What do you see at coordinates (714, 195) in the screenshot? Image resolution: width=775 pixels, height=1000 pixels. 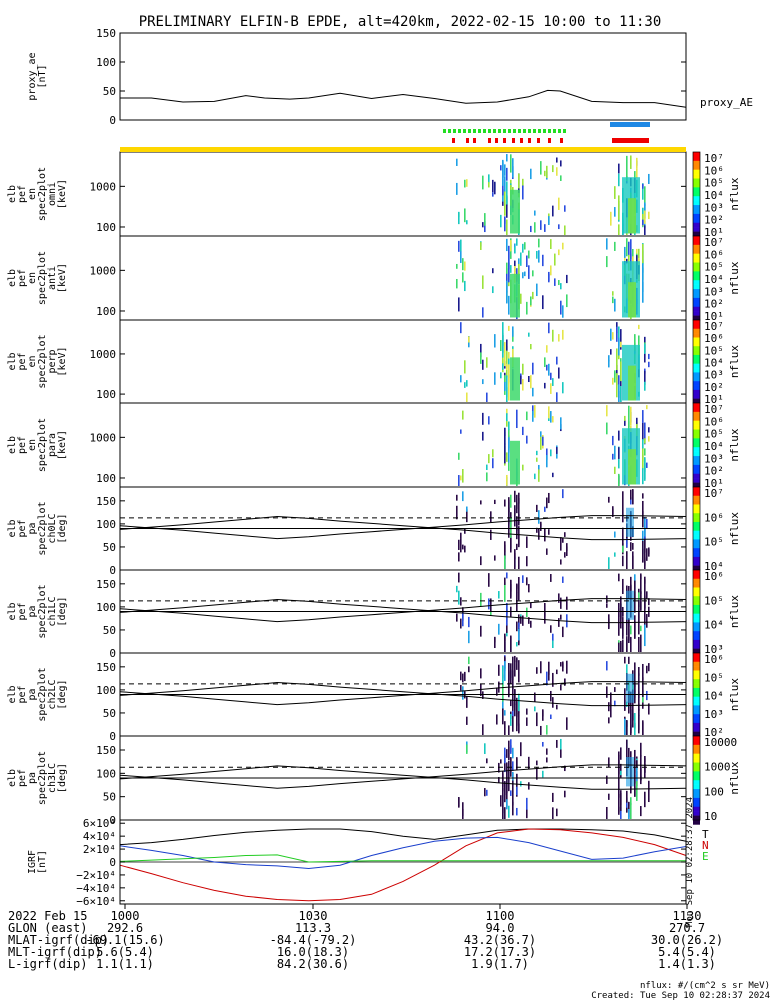 I see `colorbar-tick-omni-3: 10⁴` at bounding box center [714, 195].